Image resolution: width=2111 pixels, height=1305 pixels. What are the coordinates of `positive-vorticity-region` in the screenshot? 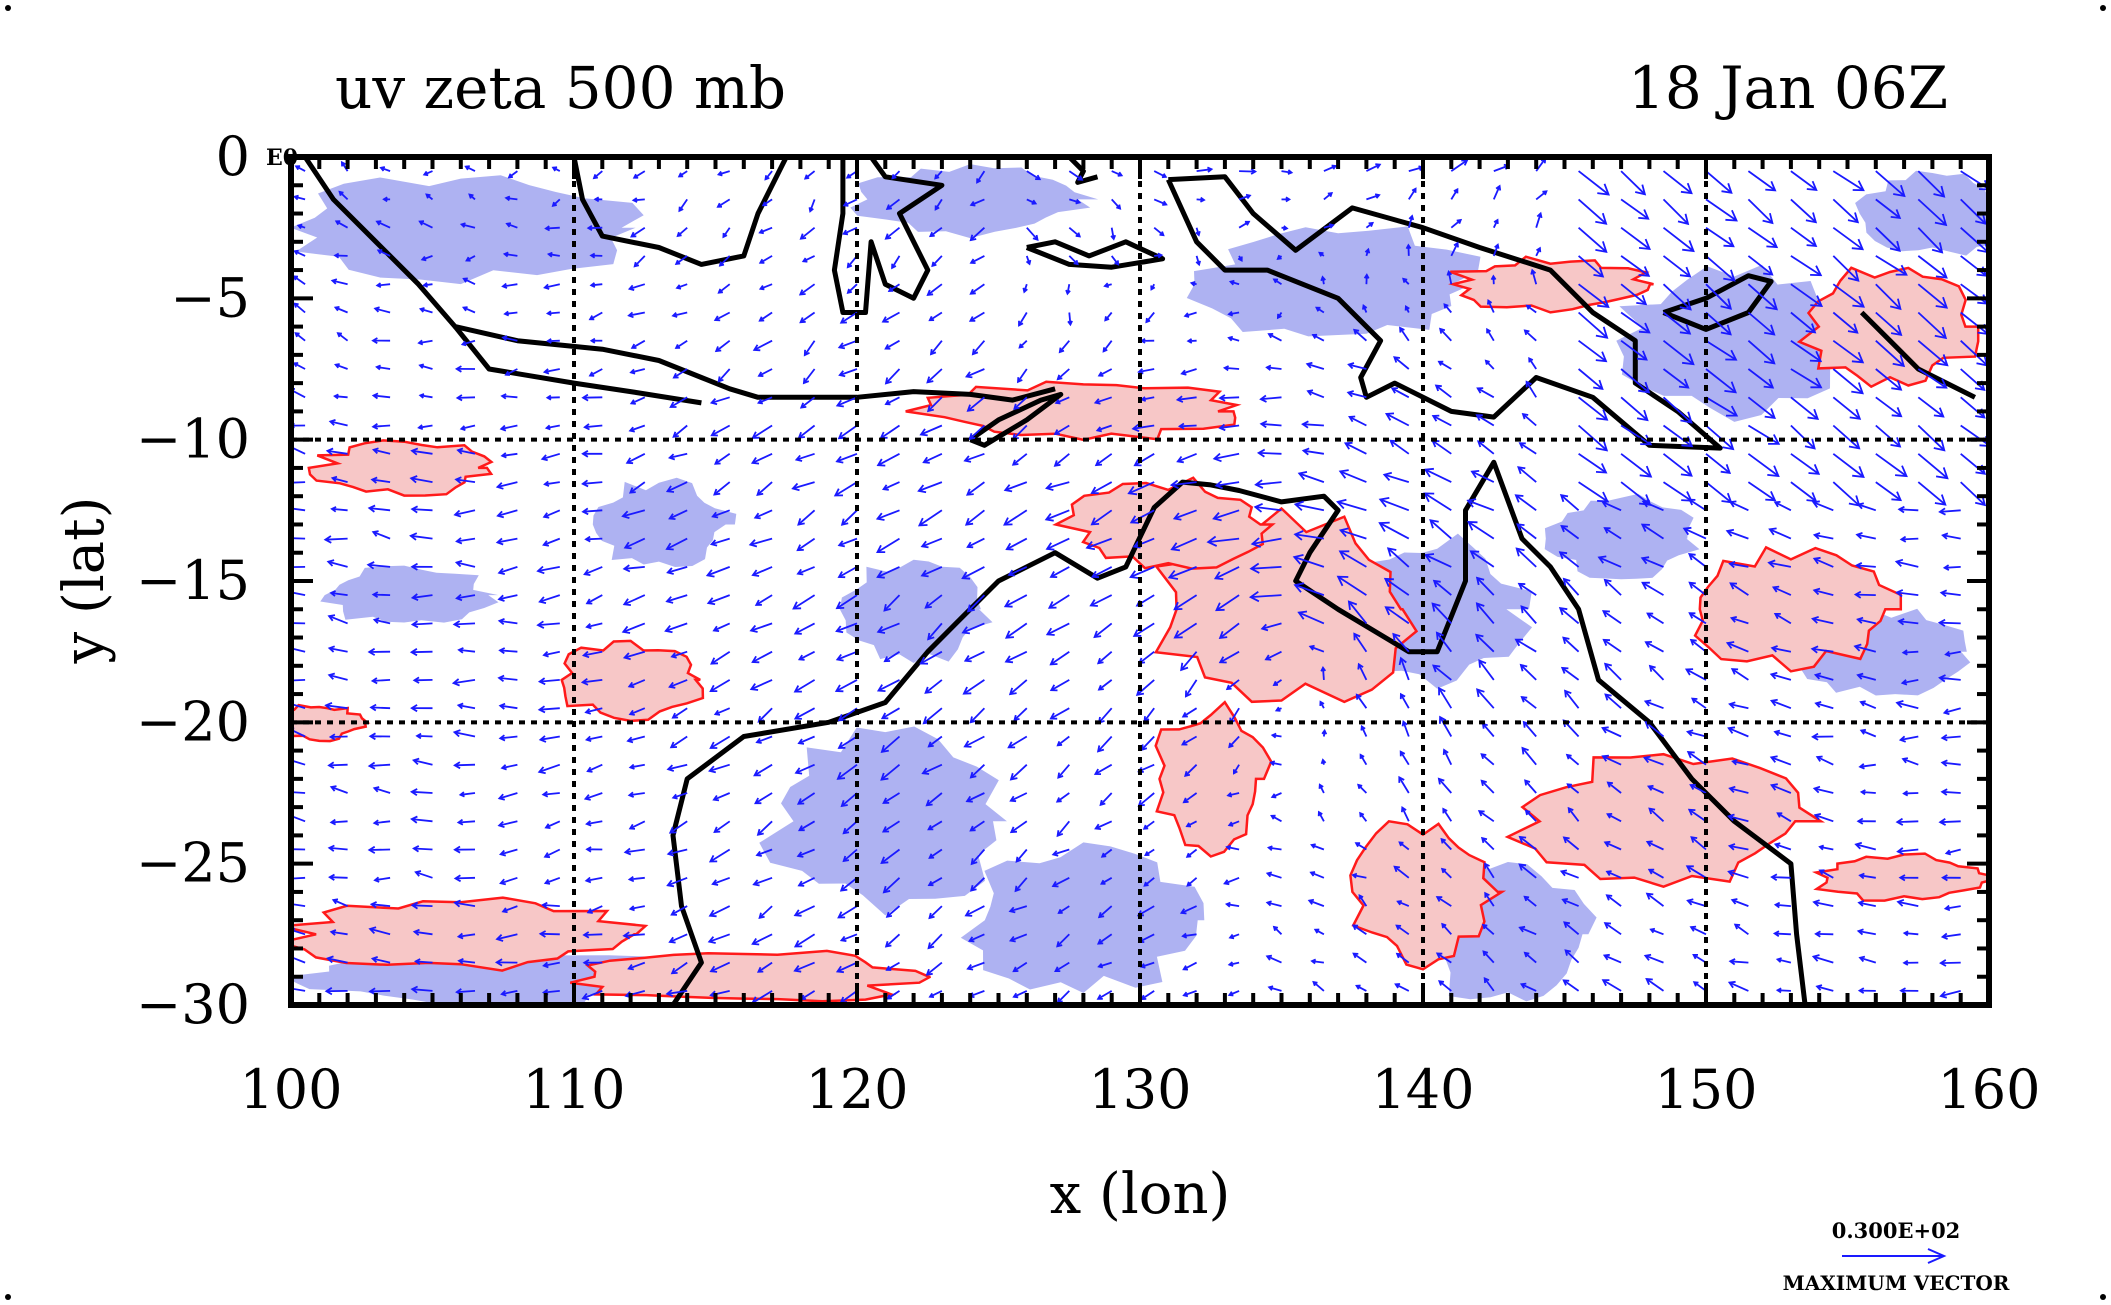 It's located at (1428, 895).